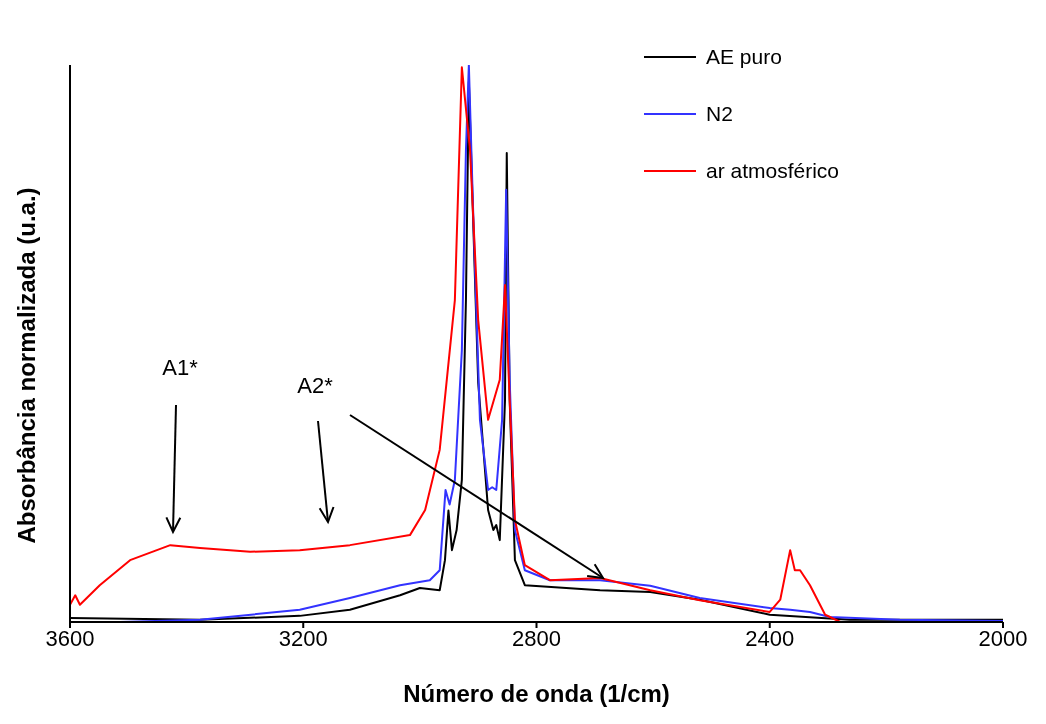  What do you see at coordinates (26, 365) in the screenshot?
I see `y-axis-title: Absorbância normalizada (u.a.)` at bounding box center [26, 365].